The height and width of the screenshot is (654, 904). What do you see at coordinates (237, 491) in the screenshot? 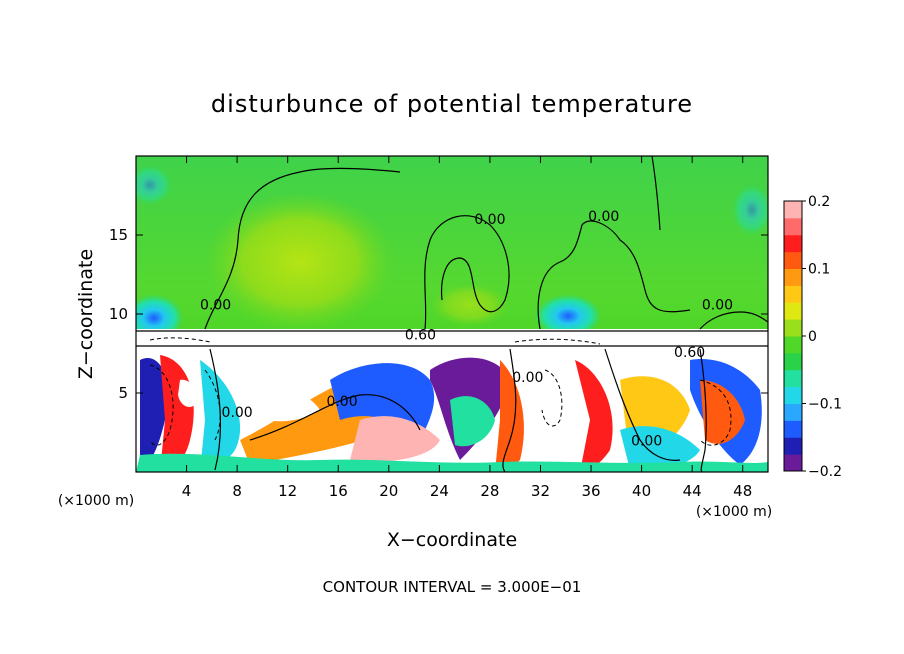
I see `x-tick-label: 8` at bounding box center [237, 491].